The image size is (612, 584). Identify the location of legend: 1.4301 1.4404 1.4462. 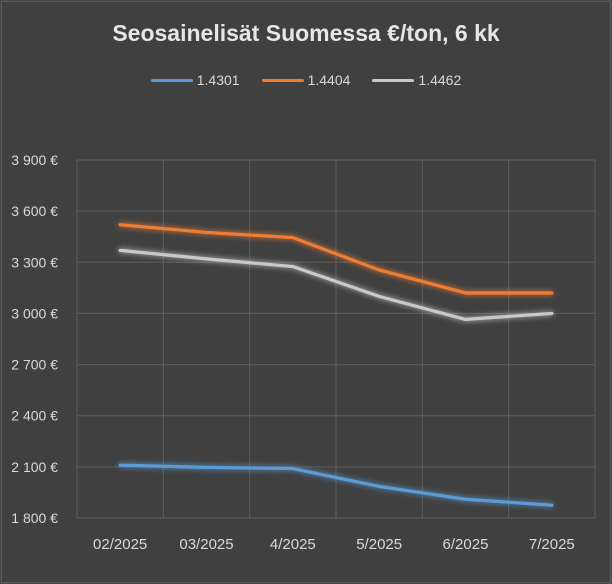
(306, 80).